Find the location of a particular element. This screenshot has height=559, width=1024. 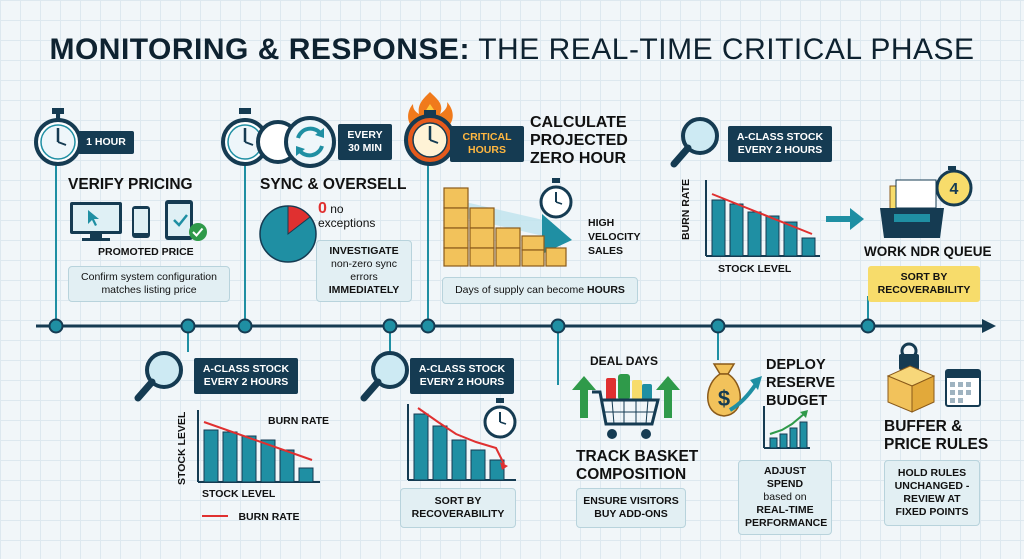

inventory-boxes-icon is located at coordinates (507, 227).